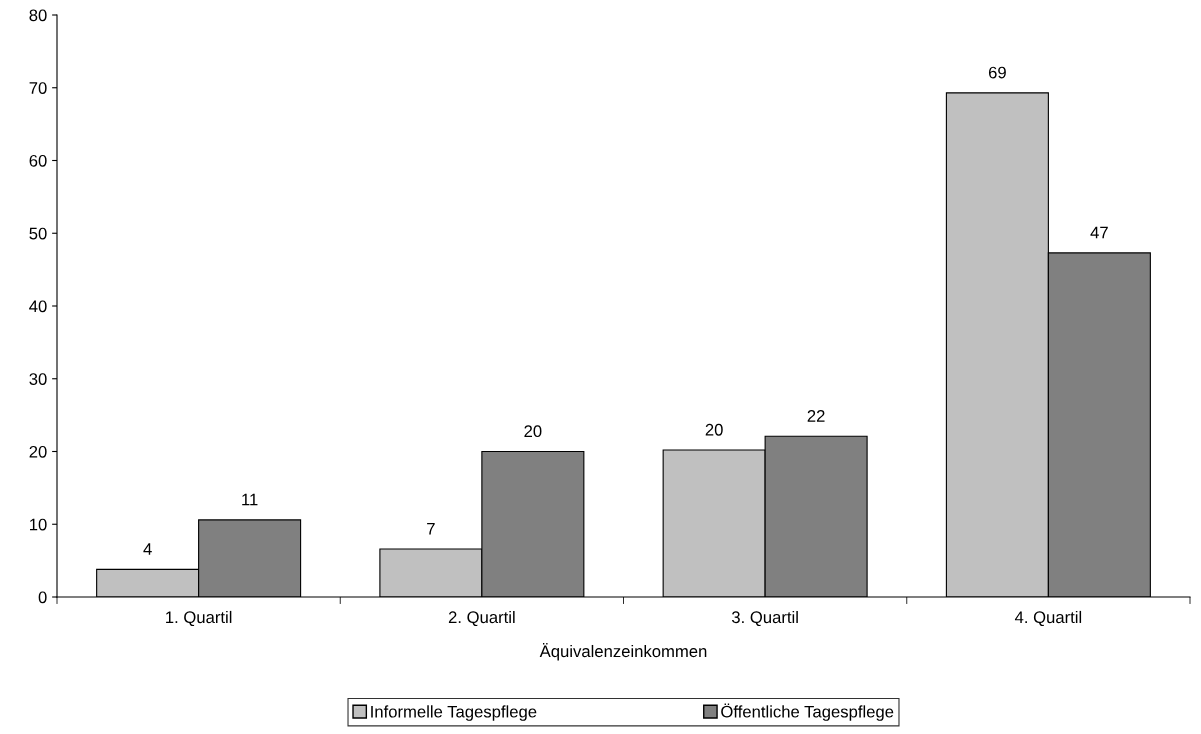  What do you see at coordinates (38, 524) in the screenshot?
I see `y-tick-label: 10` at bounding box center [38, 524].